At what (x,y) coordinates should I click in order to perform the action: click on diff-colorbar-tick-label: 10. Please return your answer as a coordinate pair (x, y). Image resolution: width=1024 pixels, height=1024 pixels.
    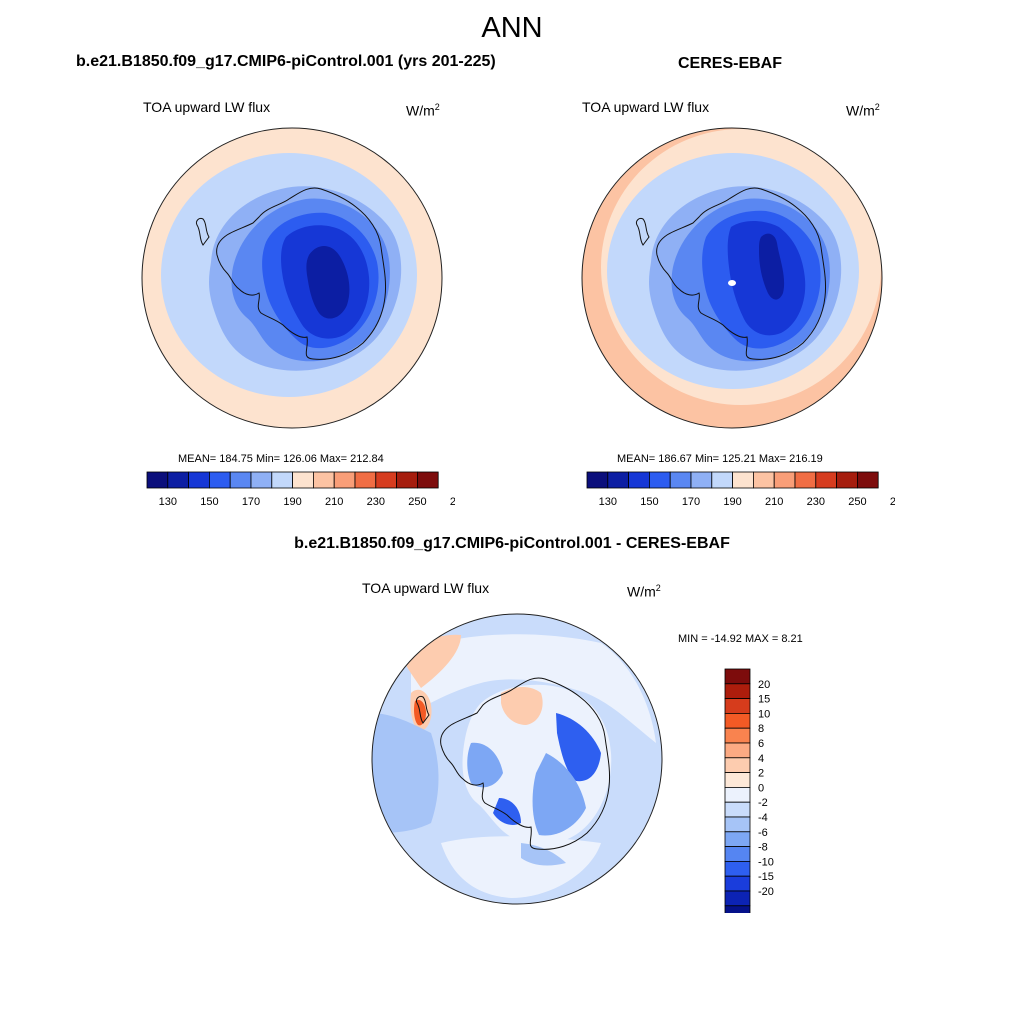
    Looking at the image, I should click on (764, 714).